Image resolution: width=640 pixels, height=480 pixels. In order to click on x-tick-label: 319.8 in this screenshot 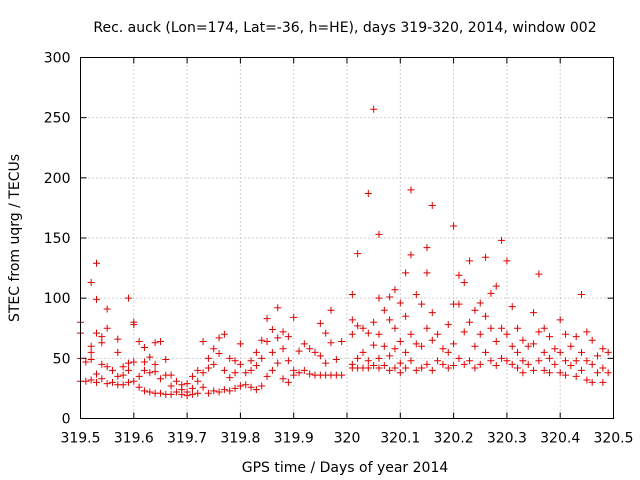, I will do `click(240, 439)`.